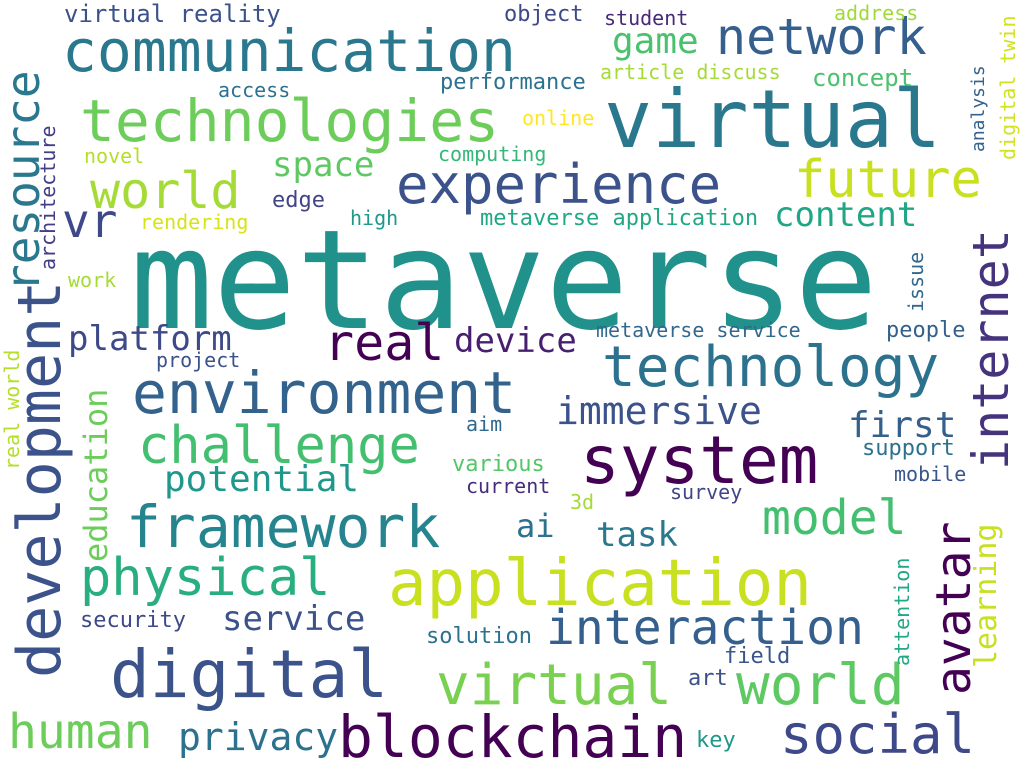 Image resolution: width=1024 pixels, height=768 pixels. What do you see at coordinates (705, 628) in the screenshot?
I see `word-interaction: interaction` at bounding box center [705, 628].